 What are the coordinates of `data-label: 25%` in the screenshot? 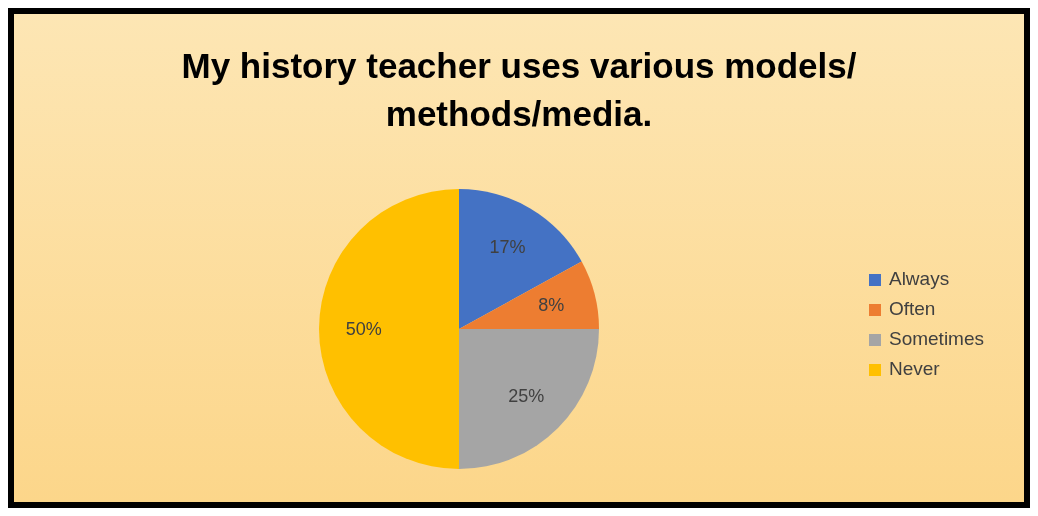 It's located at (526, 396).